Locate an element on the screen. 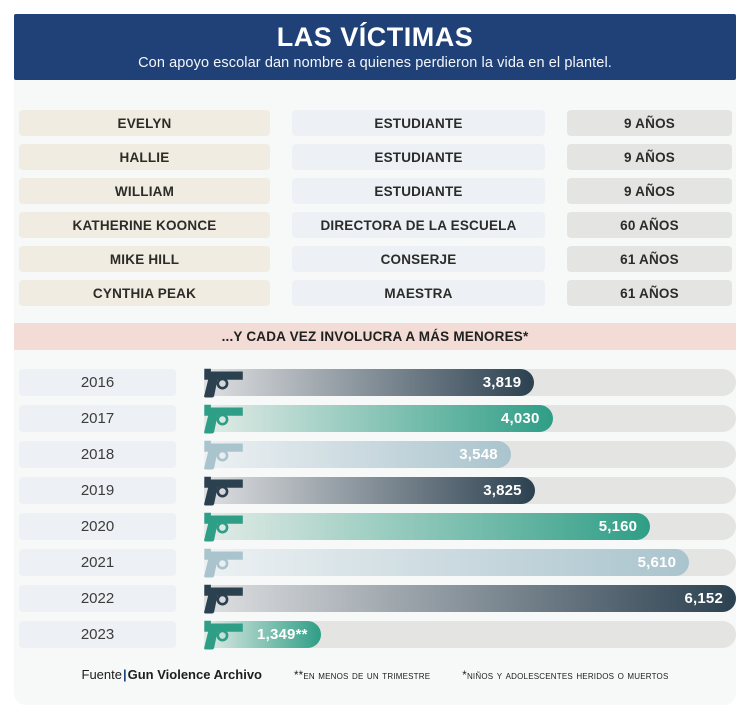 This screenshot has width=750, height=720. chart-row: 2018 3,548 is located at coordinates (377, 455).